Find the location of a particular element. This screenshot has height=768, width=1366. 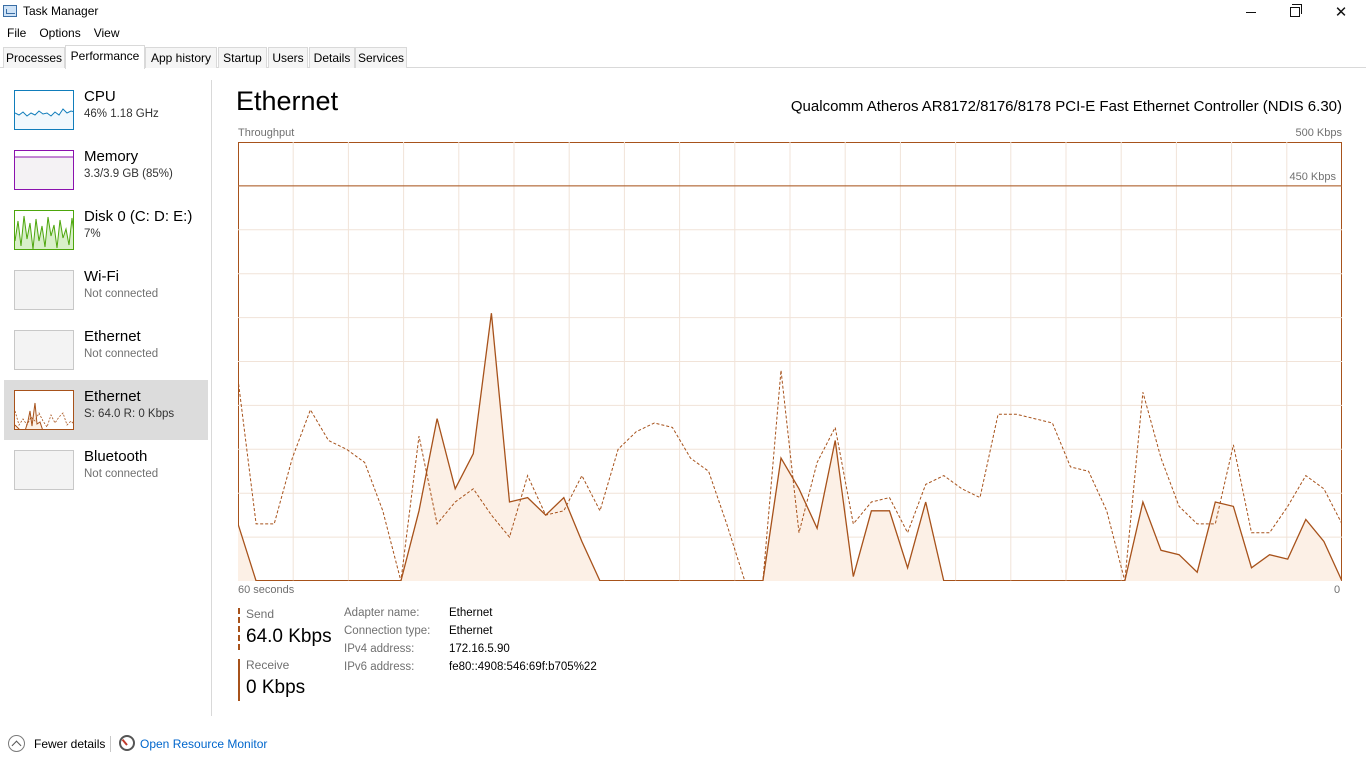

ethernet-thumbnail-graph is located at coordinates (44, 415).